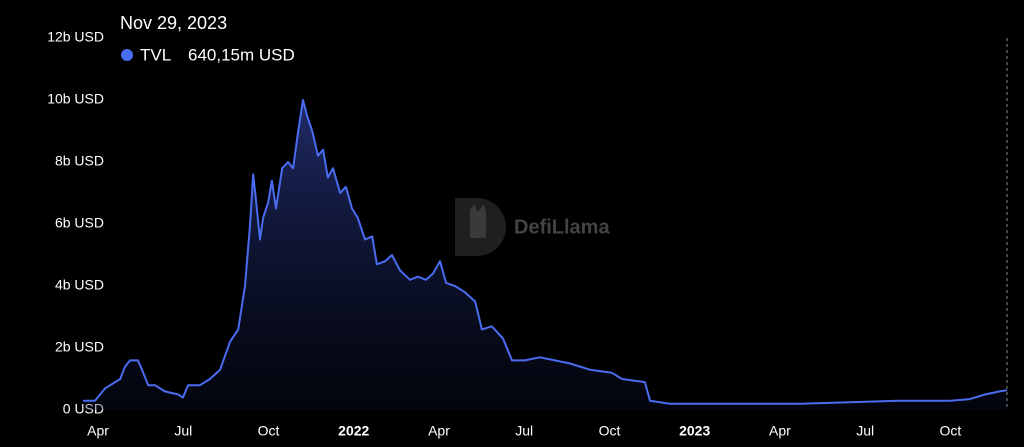 This screenshot has height=447, width=1024. I want to click on x-tick-label: 2022, so click(353, 431).